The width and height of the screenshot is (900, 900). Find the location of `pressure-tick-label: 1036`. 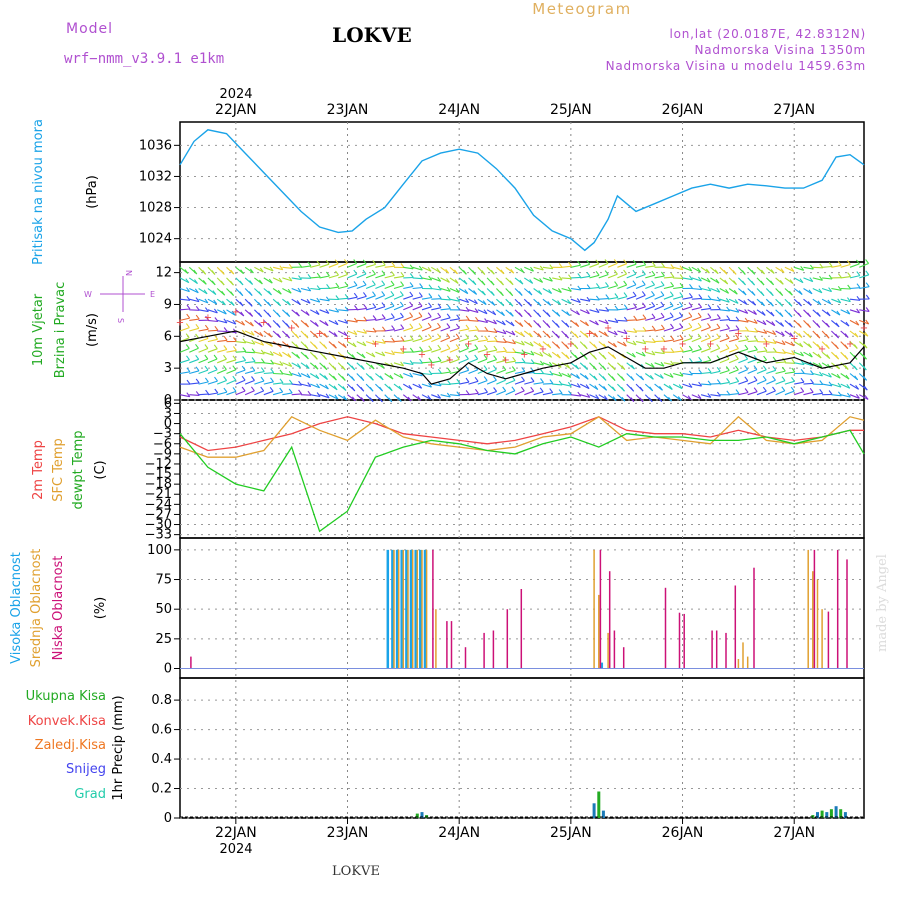

pressure-tick-label: 1036 is located at coordinates (155, 145).